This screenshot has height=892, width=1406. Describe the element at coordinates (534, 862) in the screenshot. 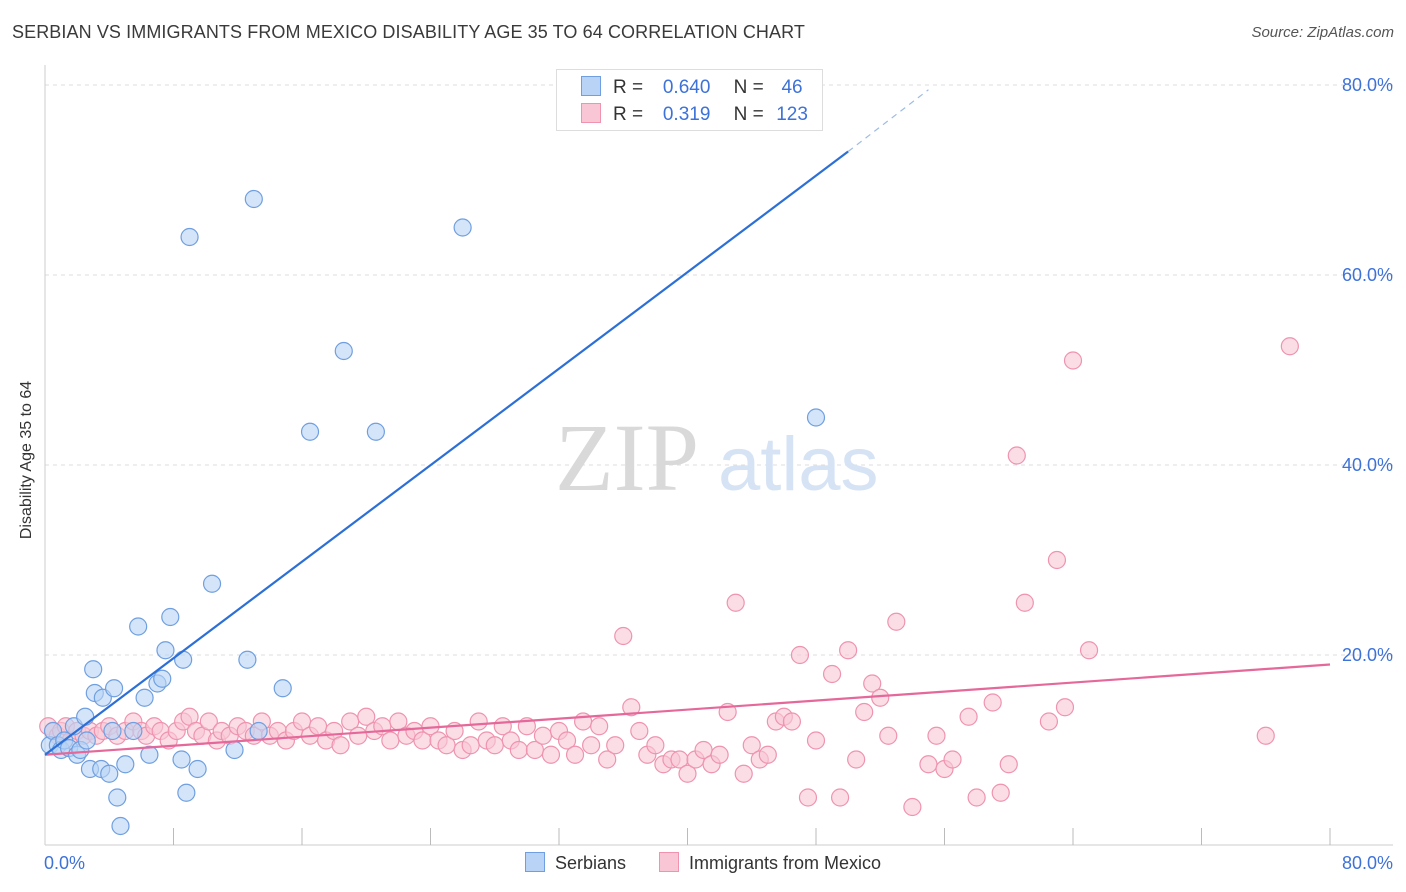

I see `serbians-swatch` at that location.